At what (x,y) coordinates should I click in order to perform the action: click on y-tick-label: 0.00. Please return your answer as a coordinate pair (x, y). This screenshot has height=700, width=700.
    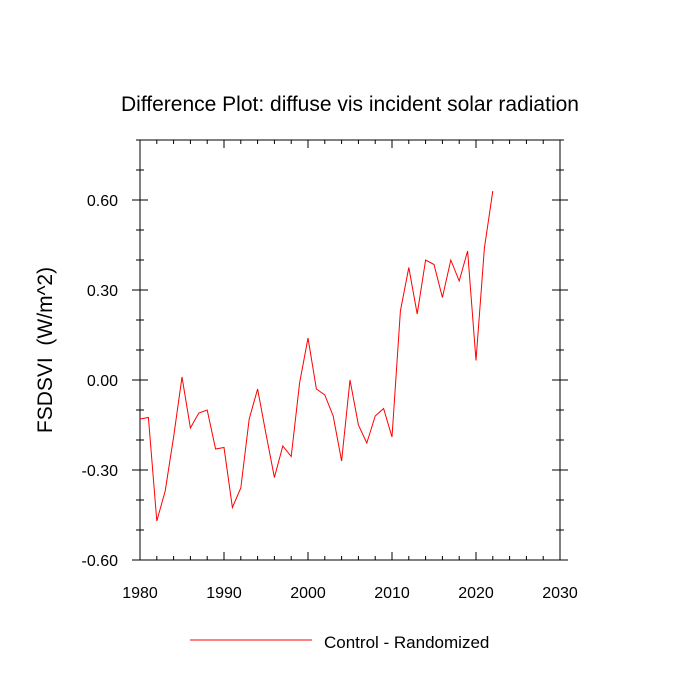
    Looking at the image, I should click on (102, 381).